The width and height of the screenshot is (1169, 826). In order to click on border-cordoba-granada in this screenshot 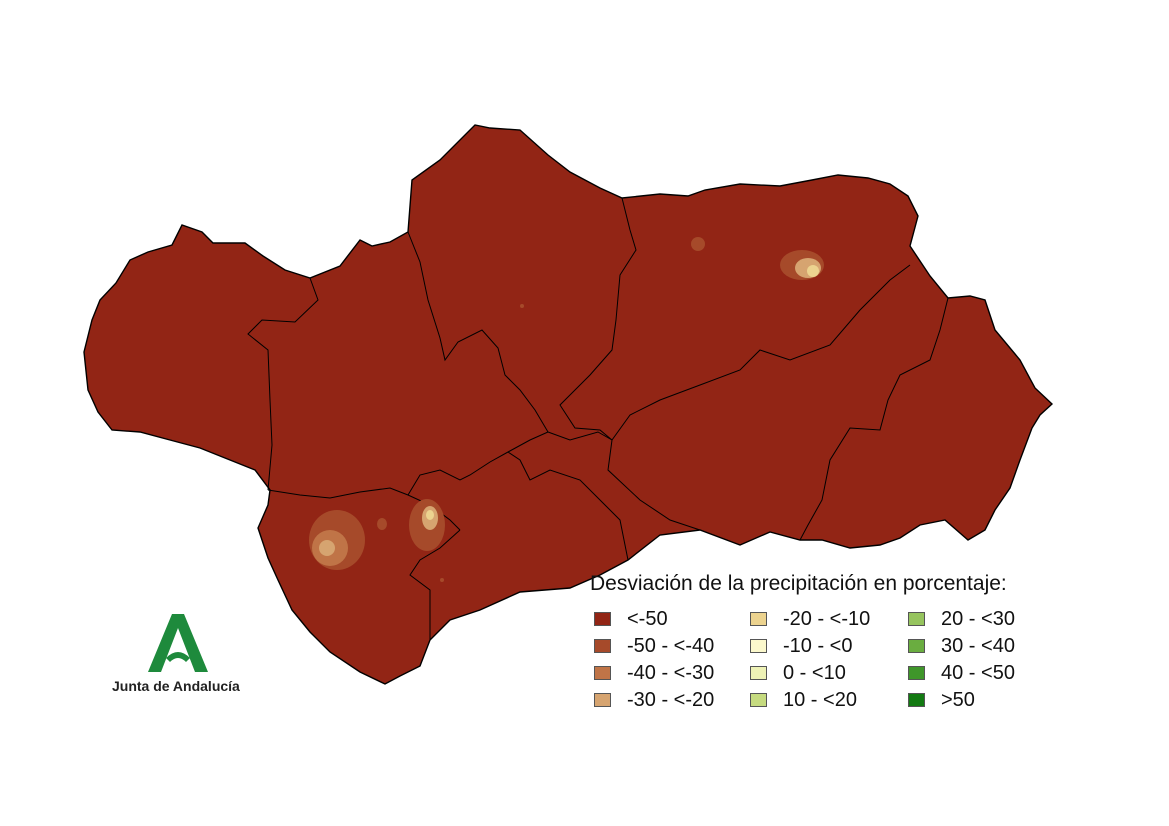, I will do `click(624, 481)`.